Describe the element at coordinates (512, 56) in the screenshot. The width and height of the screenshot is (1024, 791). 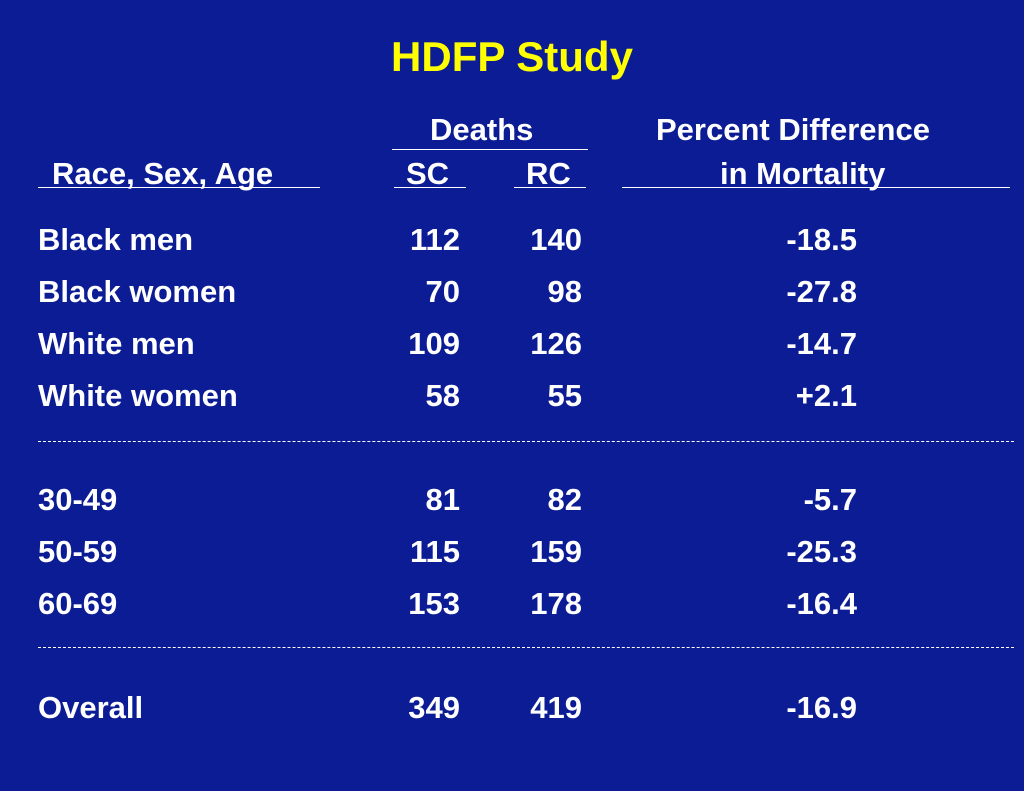
I see `slide-title: HDFP Study` at that location.